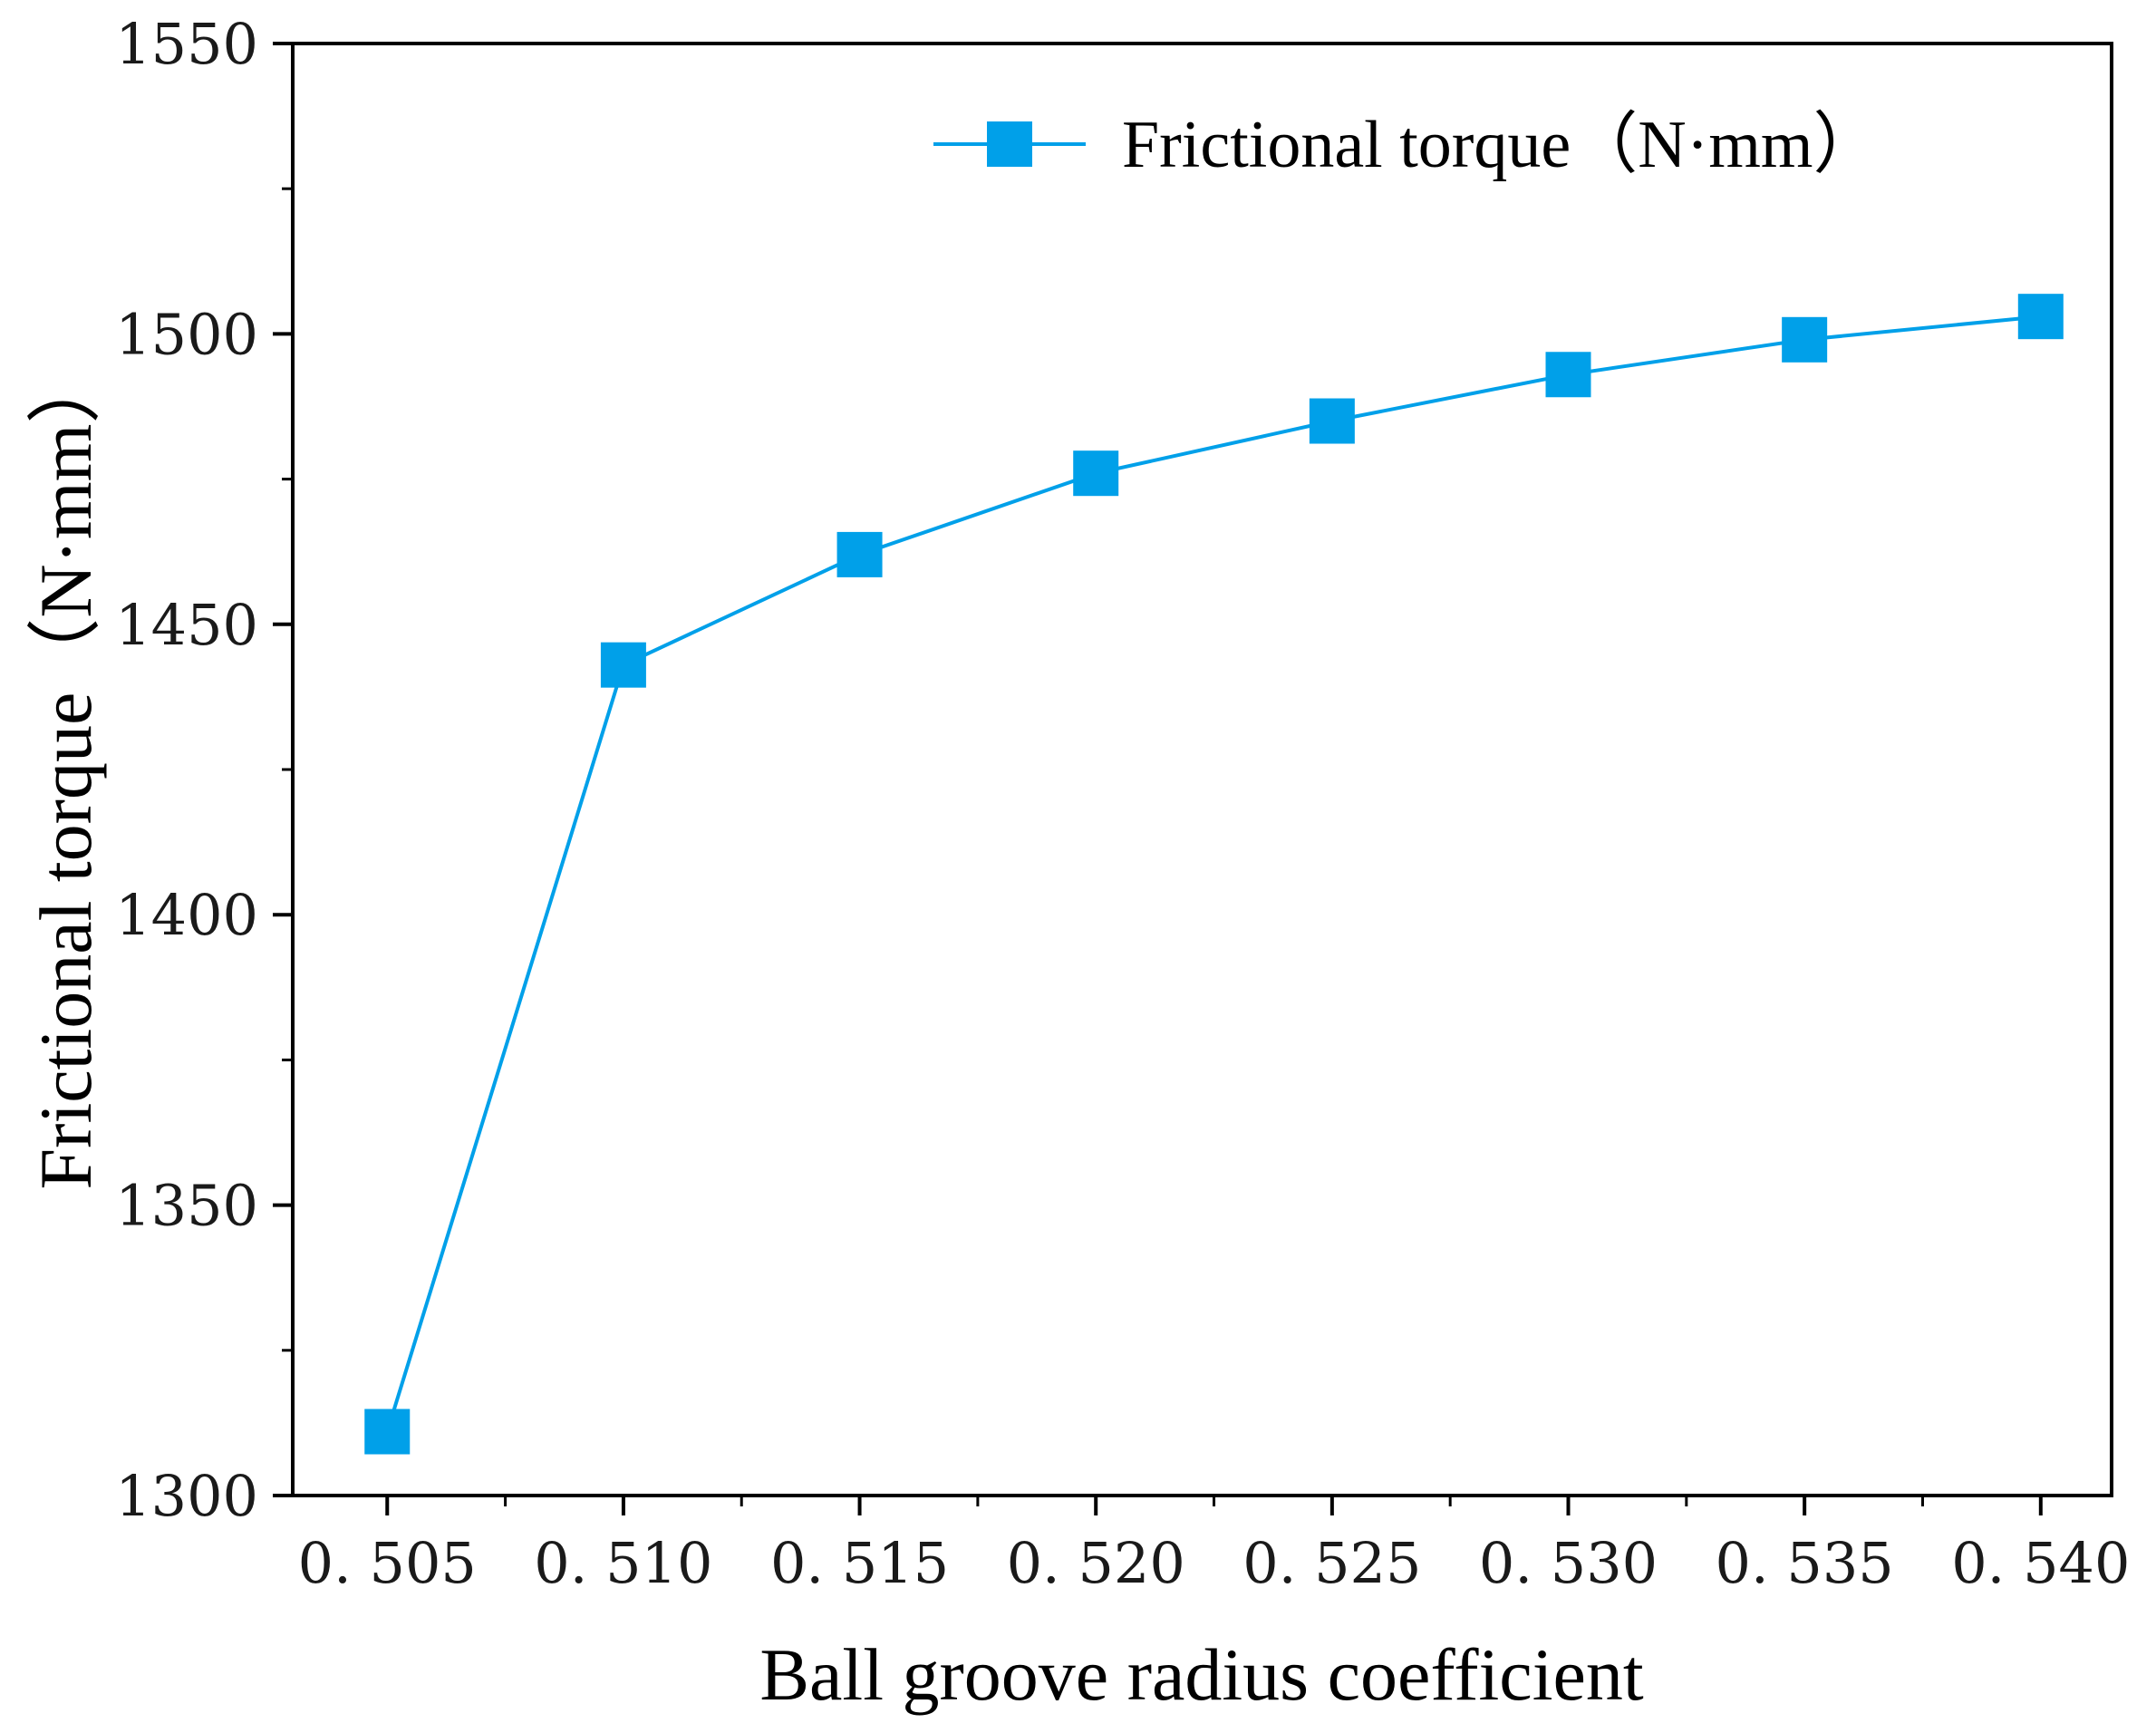  I want to click on x-tick-label: 0. 540, so click(2040, 1563).